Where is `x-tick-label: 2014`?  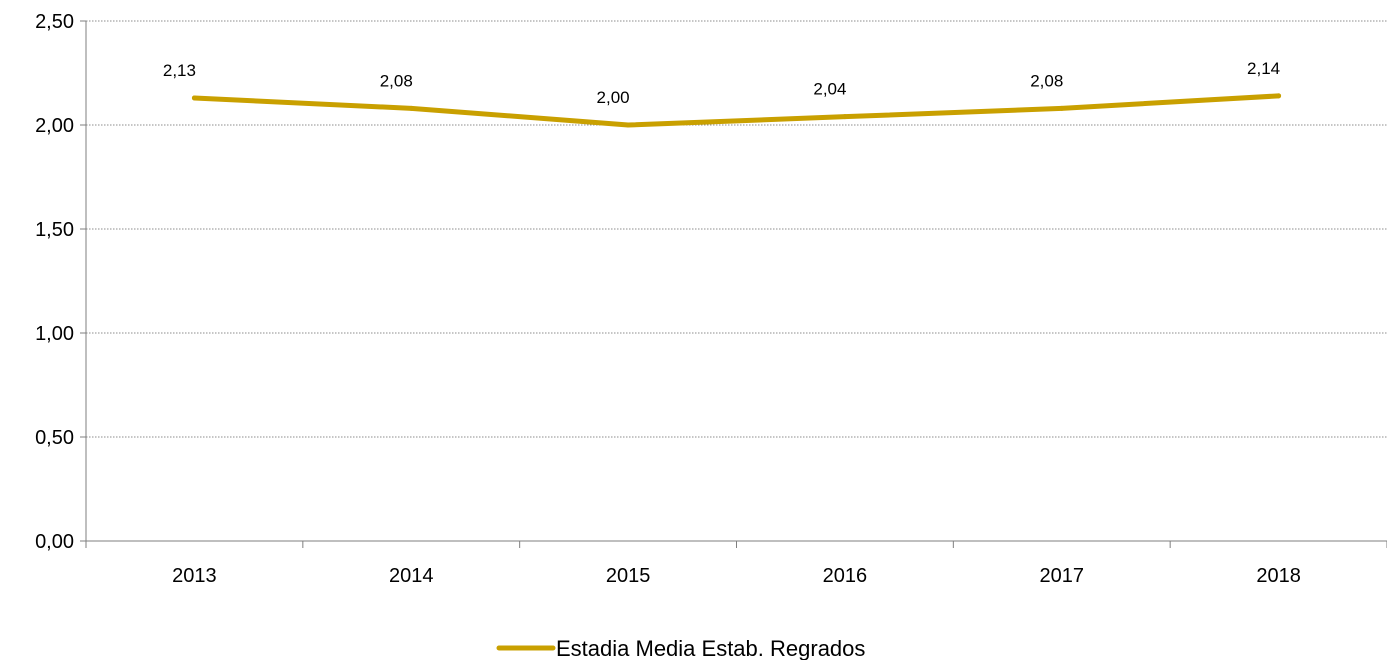 x-tick-label: 2014 is located at coordinates (411, 576).